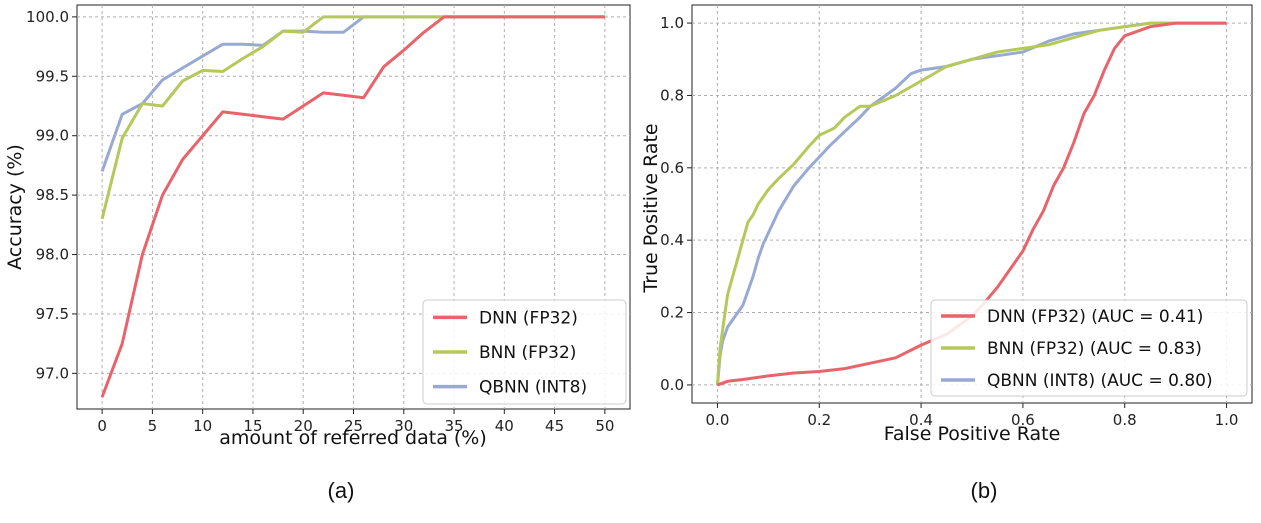 The width and height of the screenshot is (1261, 523). Describe the element at coordinates (1094, 349) in the screenshot. I see `legend-label: BNN (FP32) (AUC = 0.83)` at that location.